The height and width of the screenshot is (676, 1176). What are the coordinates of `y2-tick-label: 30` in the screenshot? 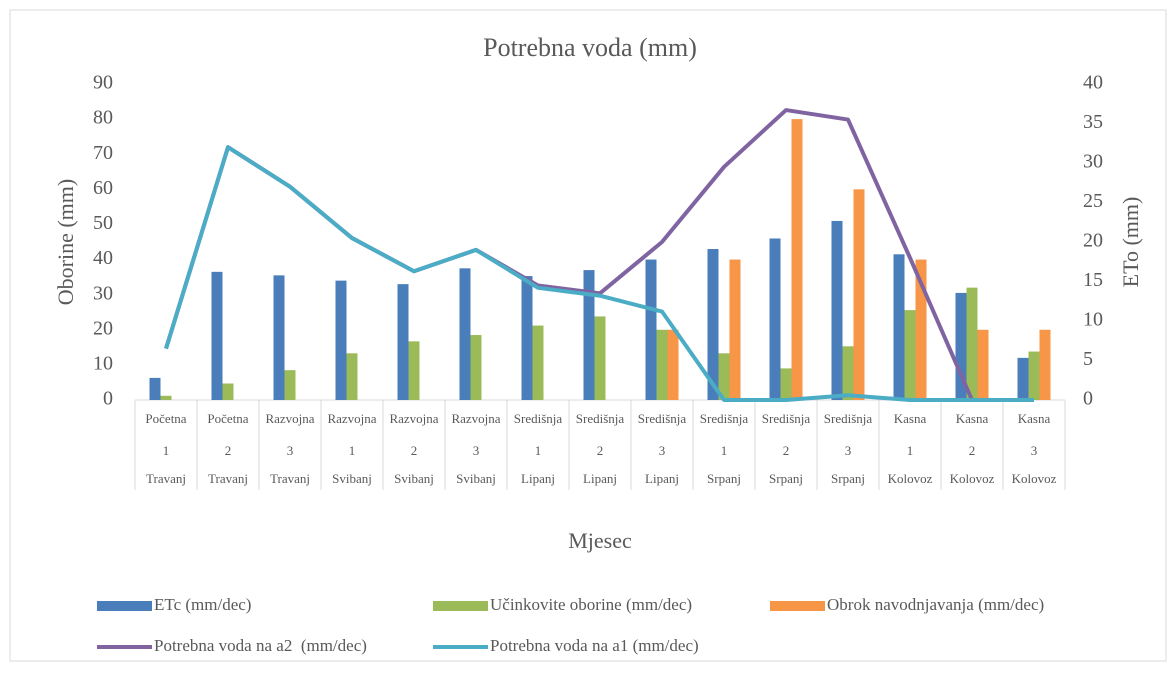 It's located at (1093, 162).